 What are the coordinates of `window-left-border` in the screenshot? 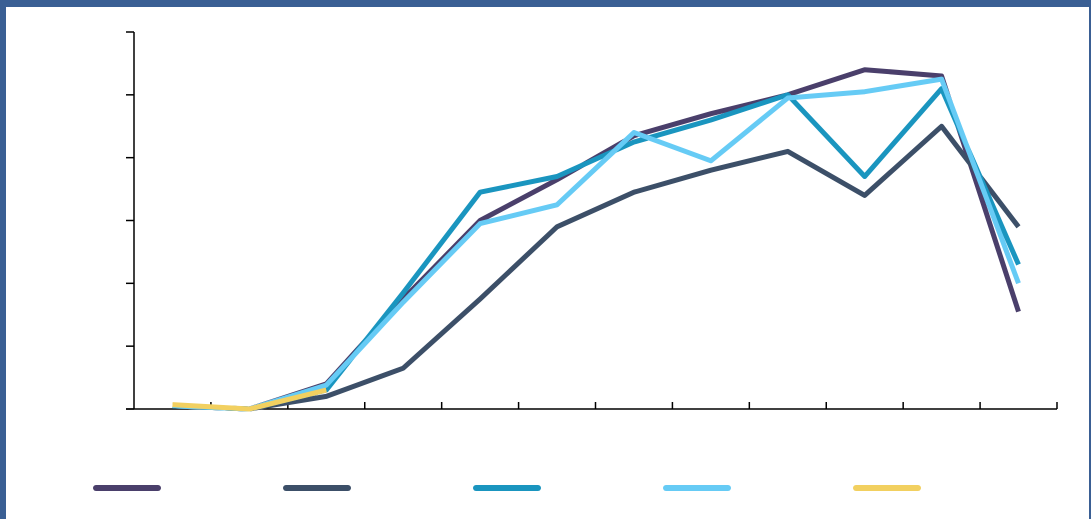 It's located at (3, 263).